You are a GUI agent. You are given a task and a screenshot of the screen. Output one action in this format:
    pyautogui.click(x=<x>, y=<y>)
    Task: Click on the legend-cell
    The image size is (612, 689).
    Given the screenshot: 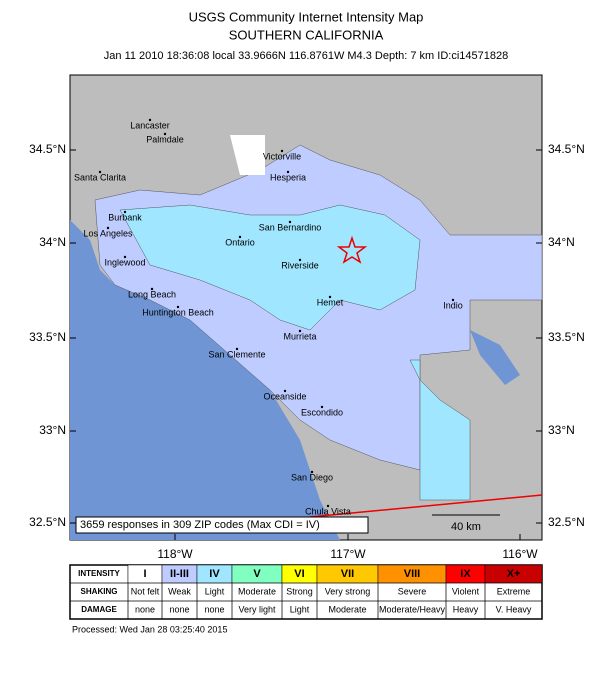 What is the action you would take?
    pyautogui.click(x=513, y=610)
    